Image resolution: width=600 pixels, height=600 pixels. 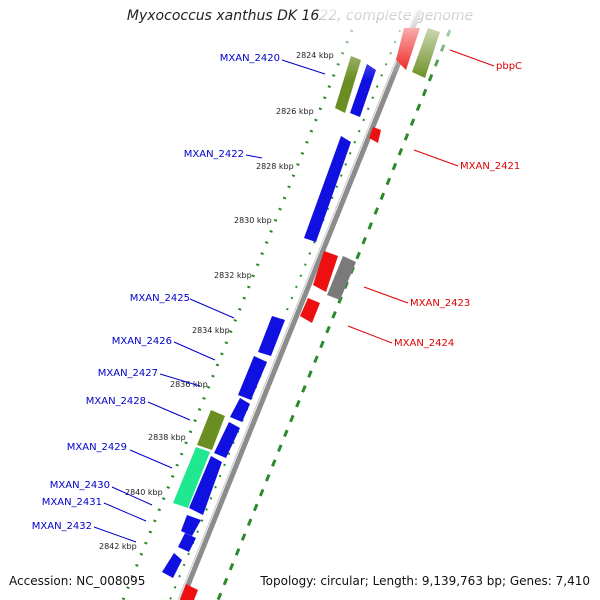 What do you see at coordinates (80, 485) in the screenshot?
I see `gene-label-mxan-2430: MXAN_2430` at bounding box center [80, 485].